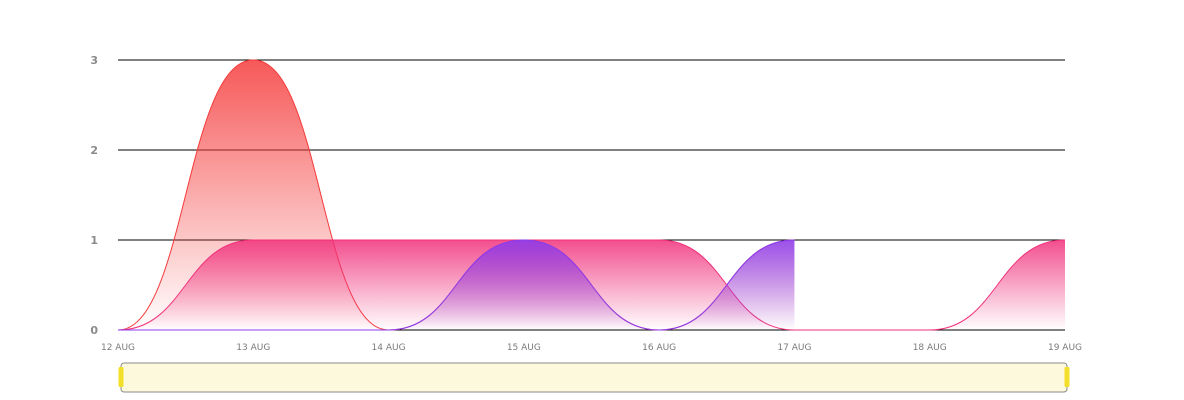 The height and width of the screenshot is (400, 1184). I want to click on x-tick-label: 14 AUG, so click(389, 348).